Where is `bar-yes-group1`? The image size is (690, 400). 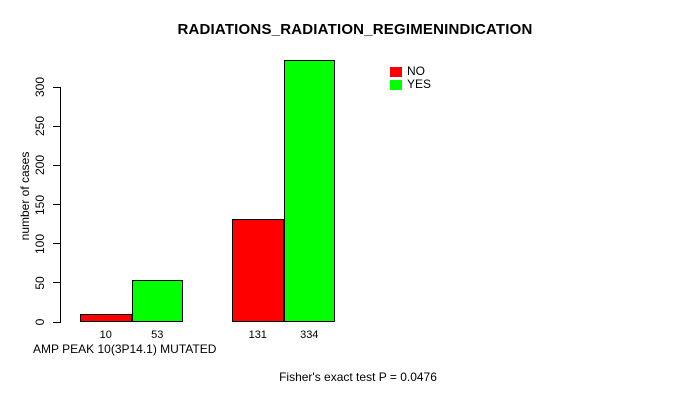 bar-yes-group1 is located at coordinates (157, 301).